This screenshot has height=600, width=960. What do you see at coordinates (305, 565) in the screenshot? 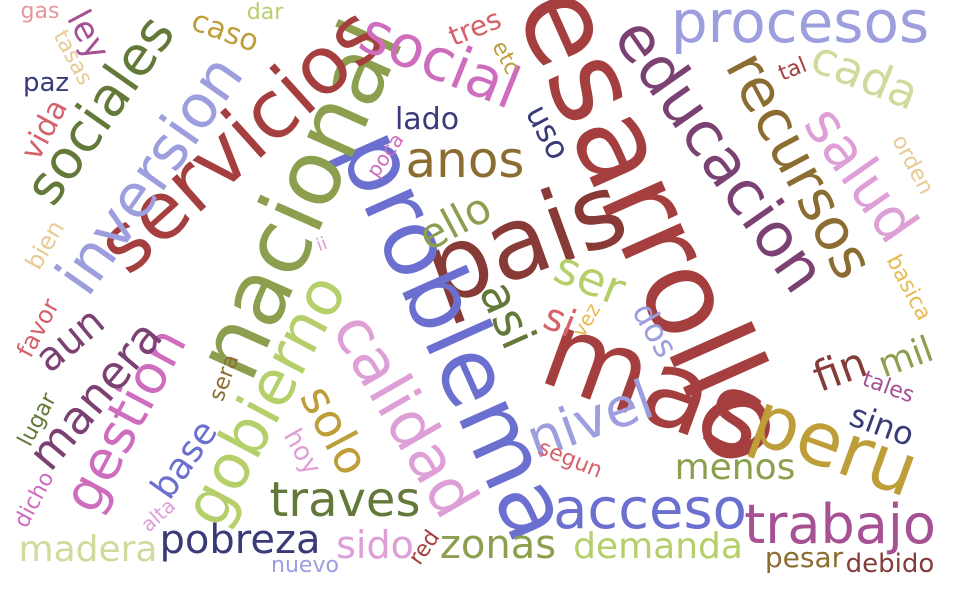
I see `word-nuevo: nuevo` at bounding box center [305, 565].